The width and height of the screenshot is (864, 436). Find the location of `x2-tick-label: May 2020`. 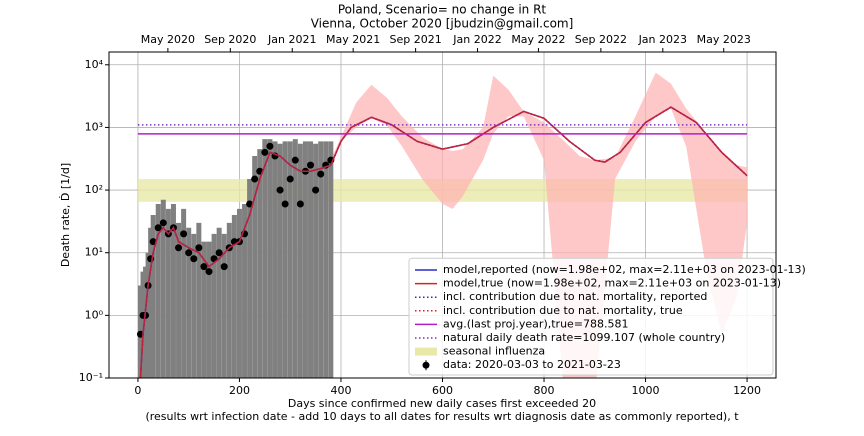

x2-tick-label: May 2020 is located at coordinates (168, 39).